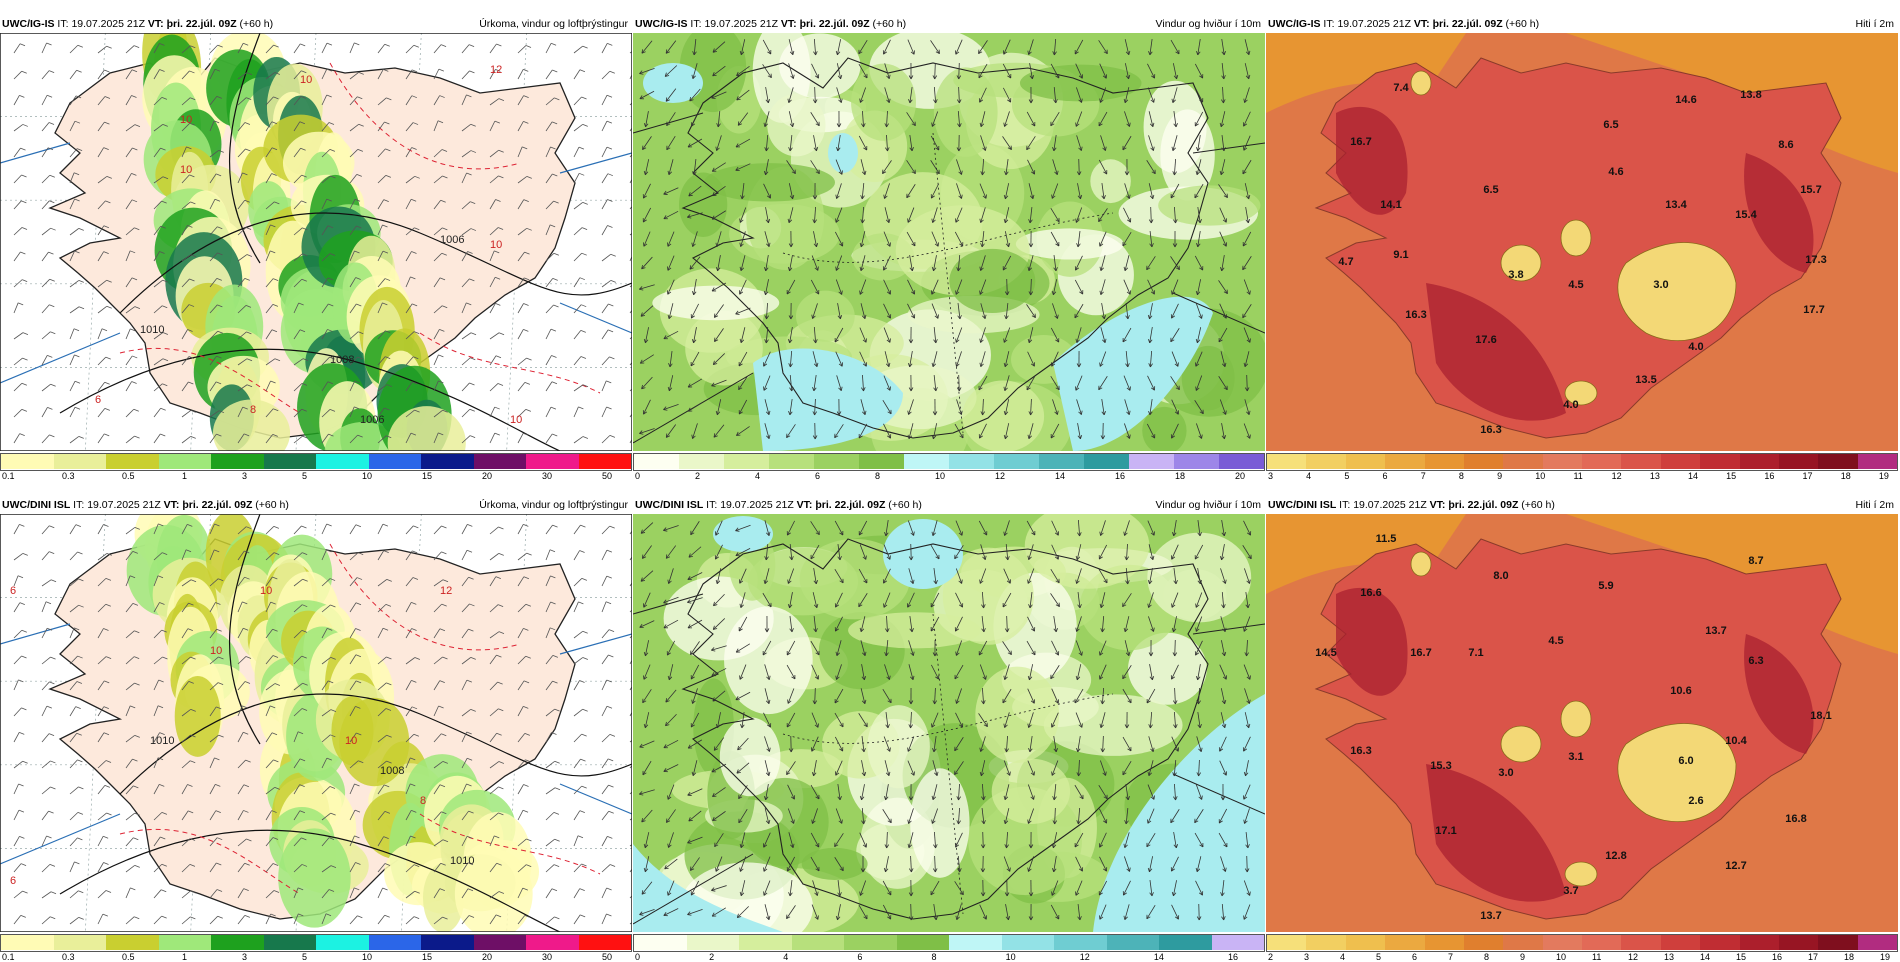 The image size is (1900, 962). Describe the element at coordinates (1705, 957) in the screenshot. I see `colorbar-tick-label: 14` at that location.